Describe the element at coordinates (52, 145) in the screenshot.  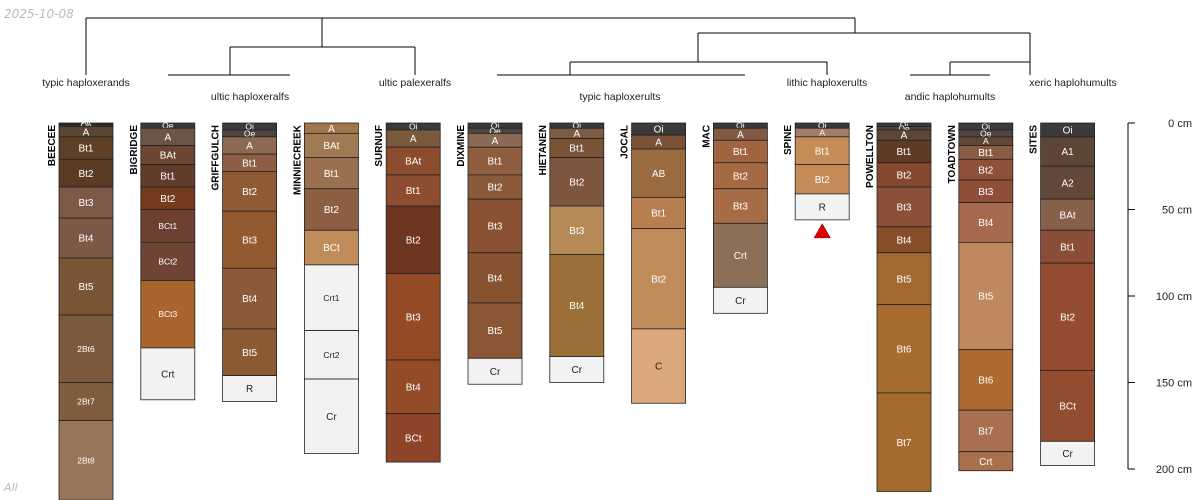
I see `profile-name: BEECEE` at that location.